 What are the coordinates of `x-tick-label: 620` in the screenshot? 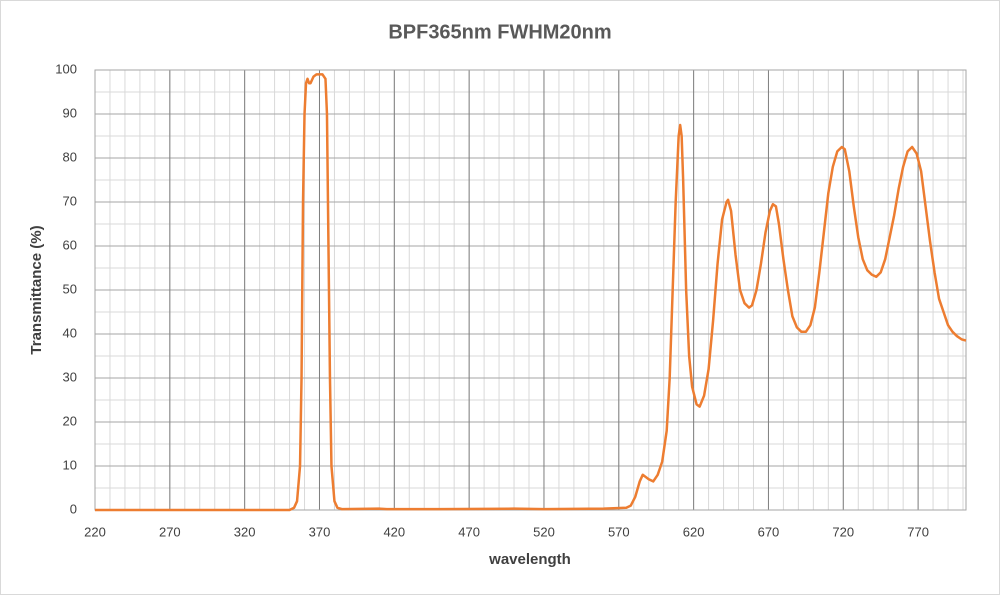 It's located at (694, 531).